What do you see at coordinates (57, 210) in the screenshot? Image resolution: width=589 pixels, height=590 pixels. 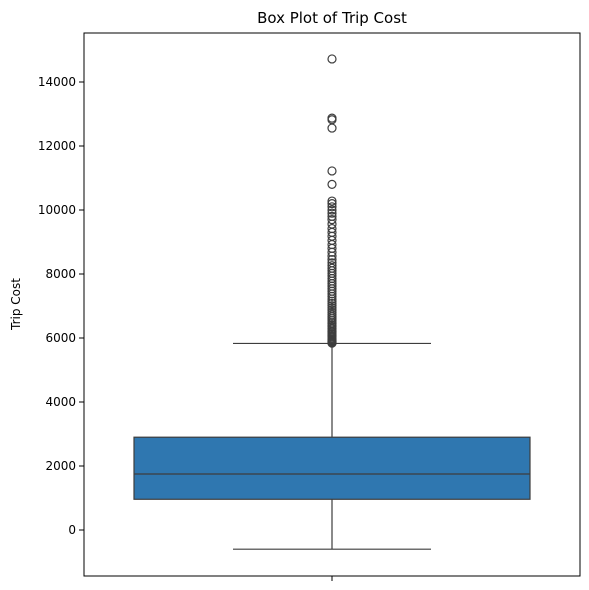 I see `y-tick-label: 10000` at bounding box center [57, 210].